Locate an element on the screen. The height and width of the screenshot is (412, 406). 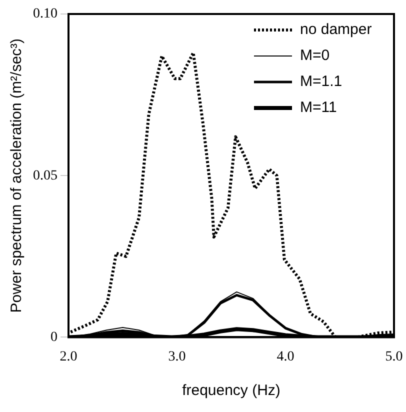
x-axis-title: frequency (Hz) is located at coordinates (231, 391).